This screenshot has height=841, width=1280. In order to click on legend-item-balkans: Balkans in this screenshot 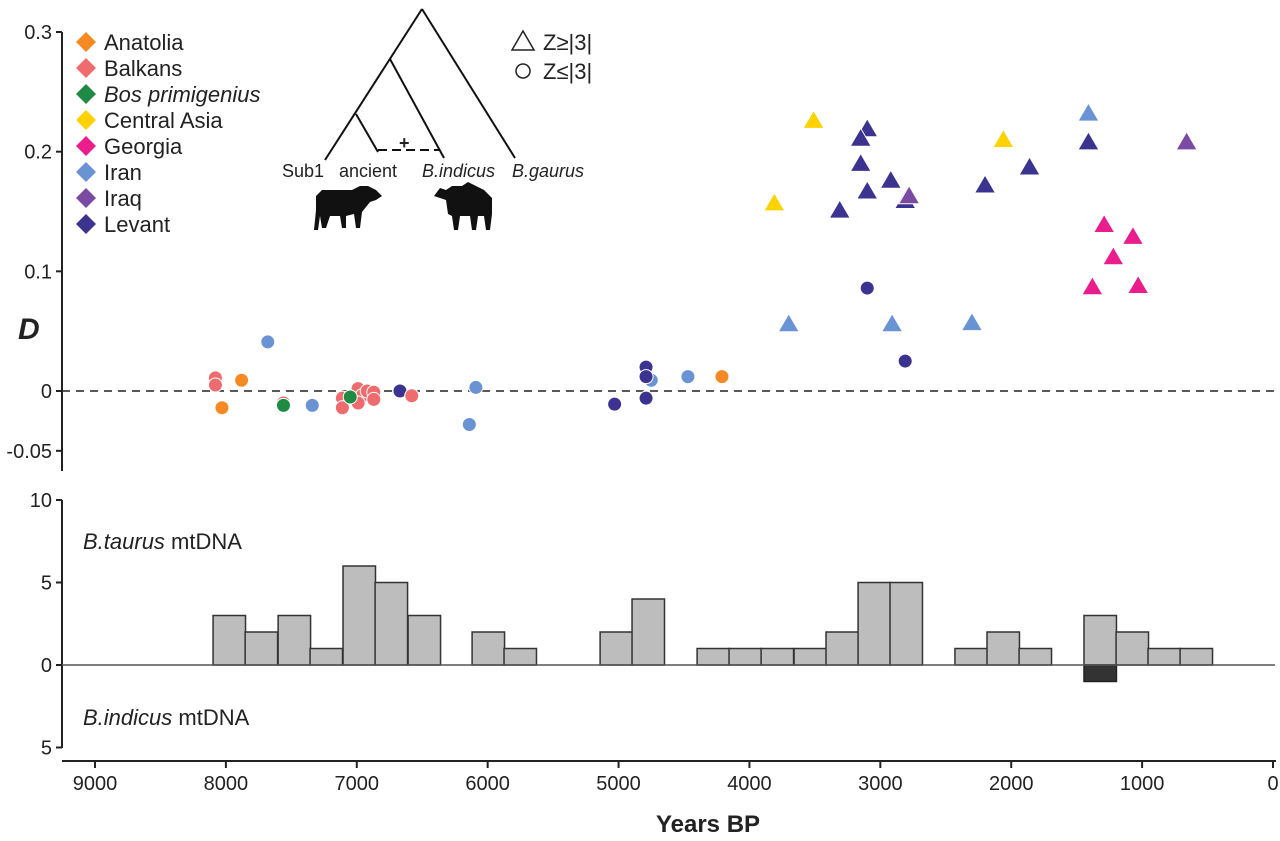, I will do `click(129, 68)`.